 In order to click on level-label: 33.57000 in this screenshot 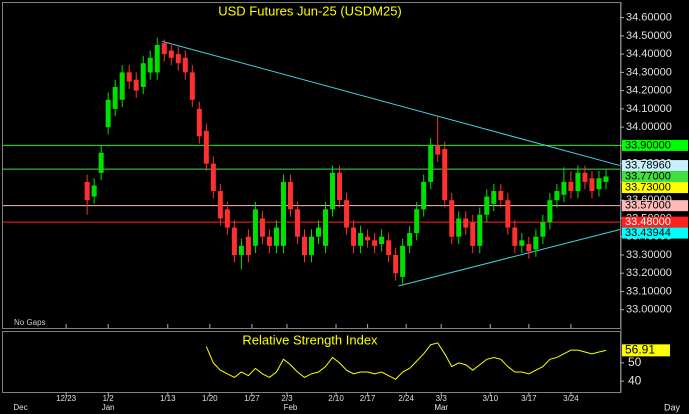, I will do `click(648, 206)`.